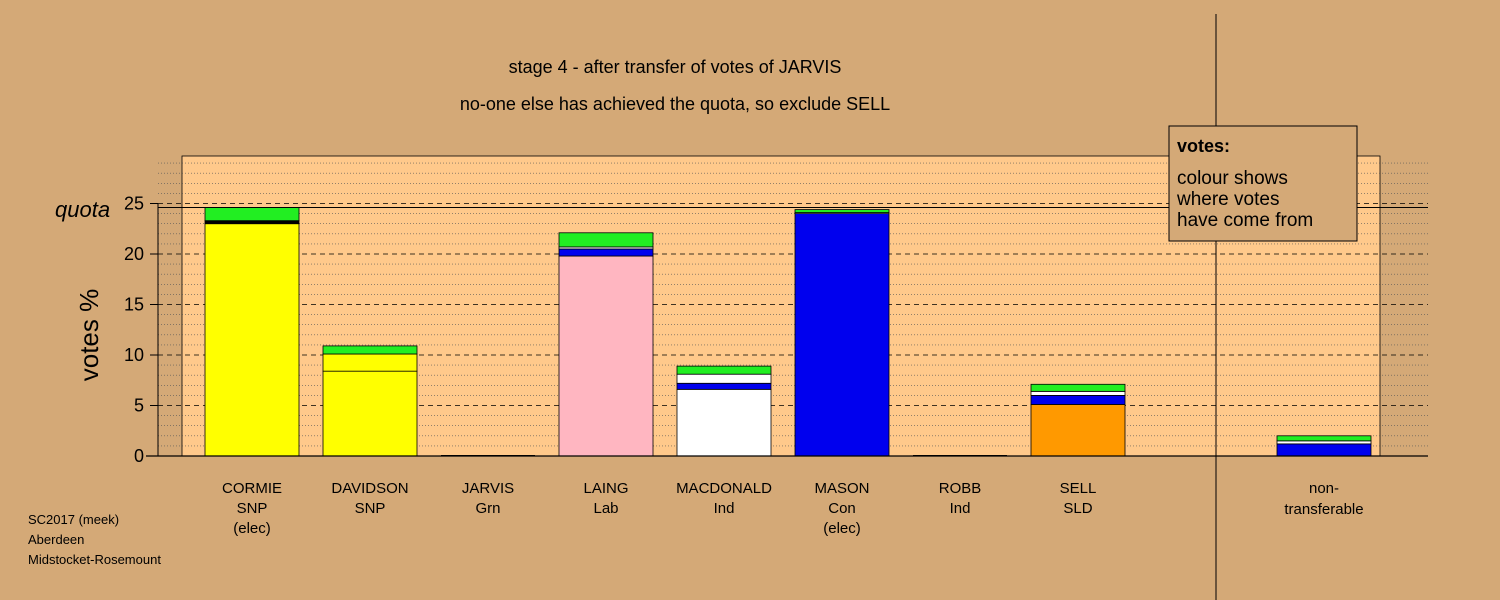  I want to click on bar-nontransferable, so click(1324, 446).